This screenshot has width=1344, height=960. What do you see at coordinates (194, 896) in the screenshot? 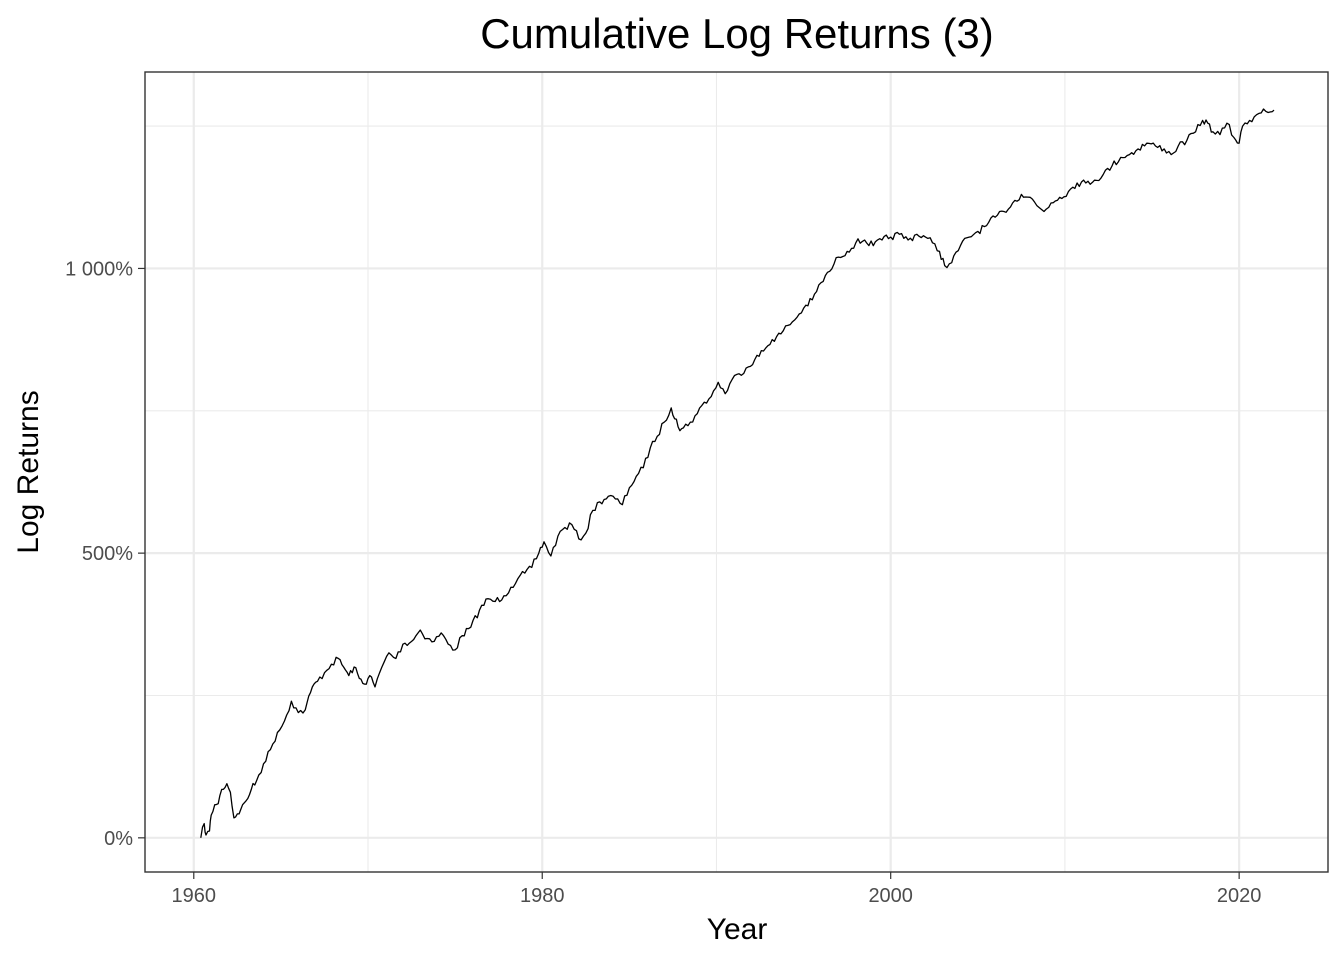
I see `x-tick-label: 1960` at bounding box center [194, 896].